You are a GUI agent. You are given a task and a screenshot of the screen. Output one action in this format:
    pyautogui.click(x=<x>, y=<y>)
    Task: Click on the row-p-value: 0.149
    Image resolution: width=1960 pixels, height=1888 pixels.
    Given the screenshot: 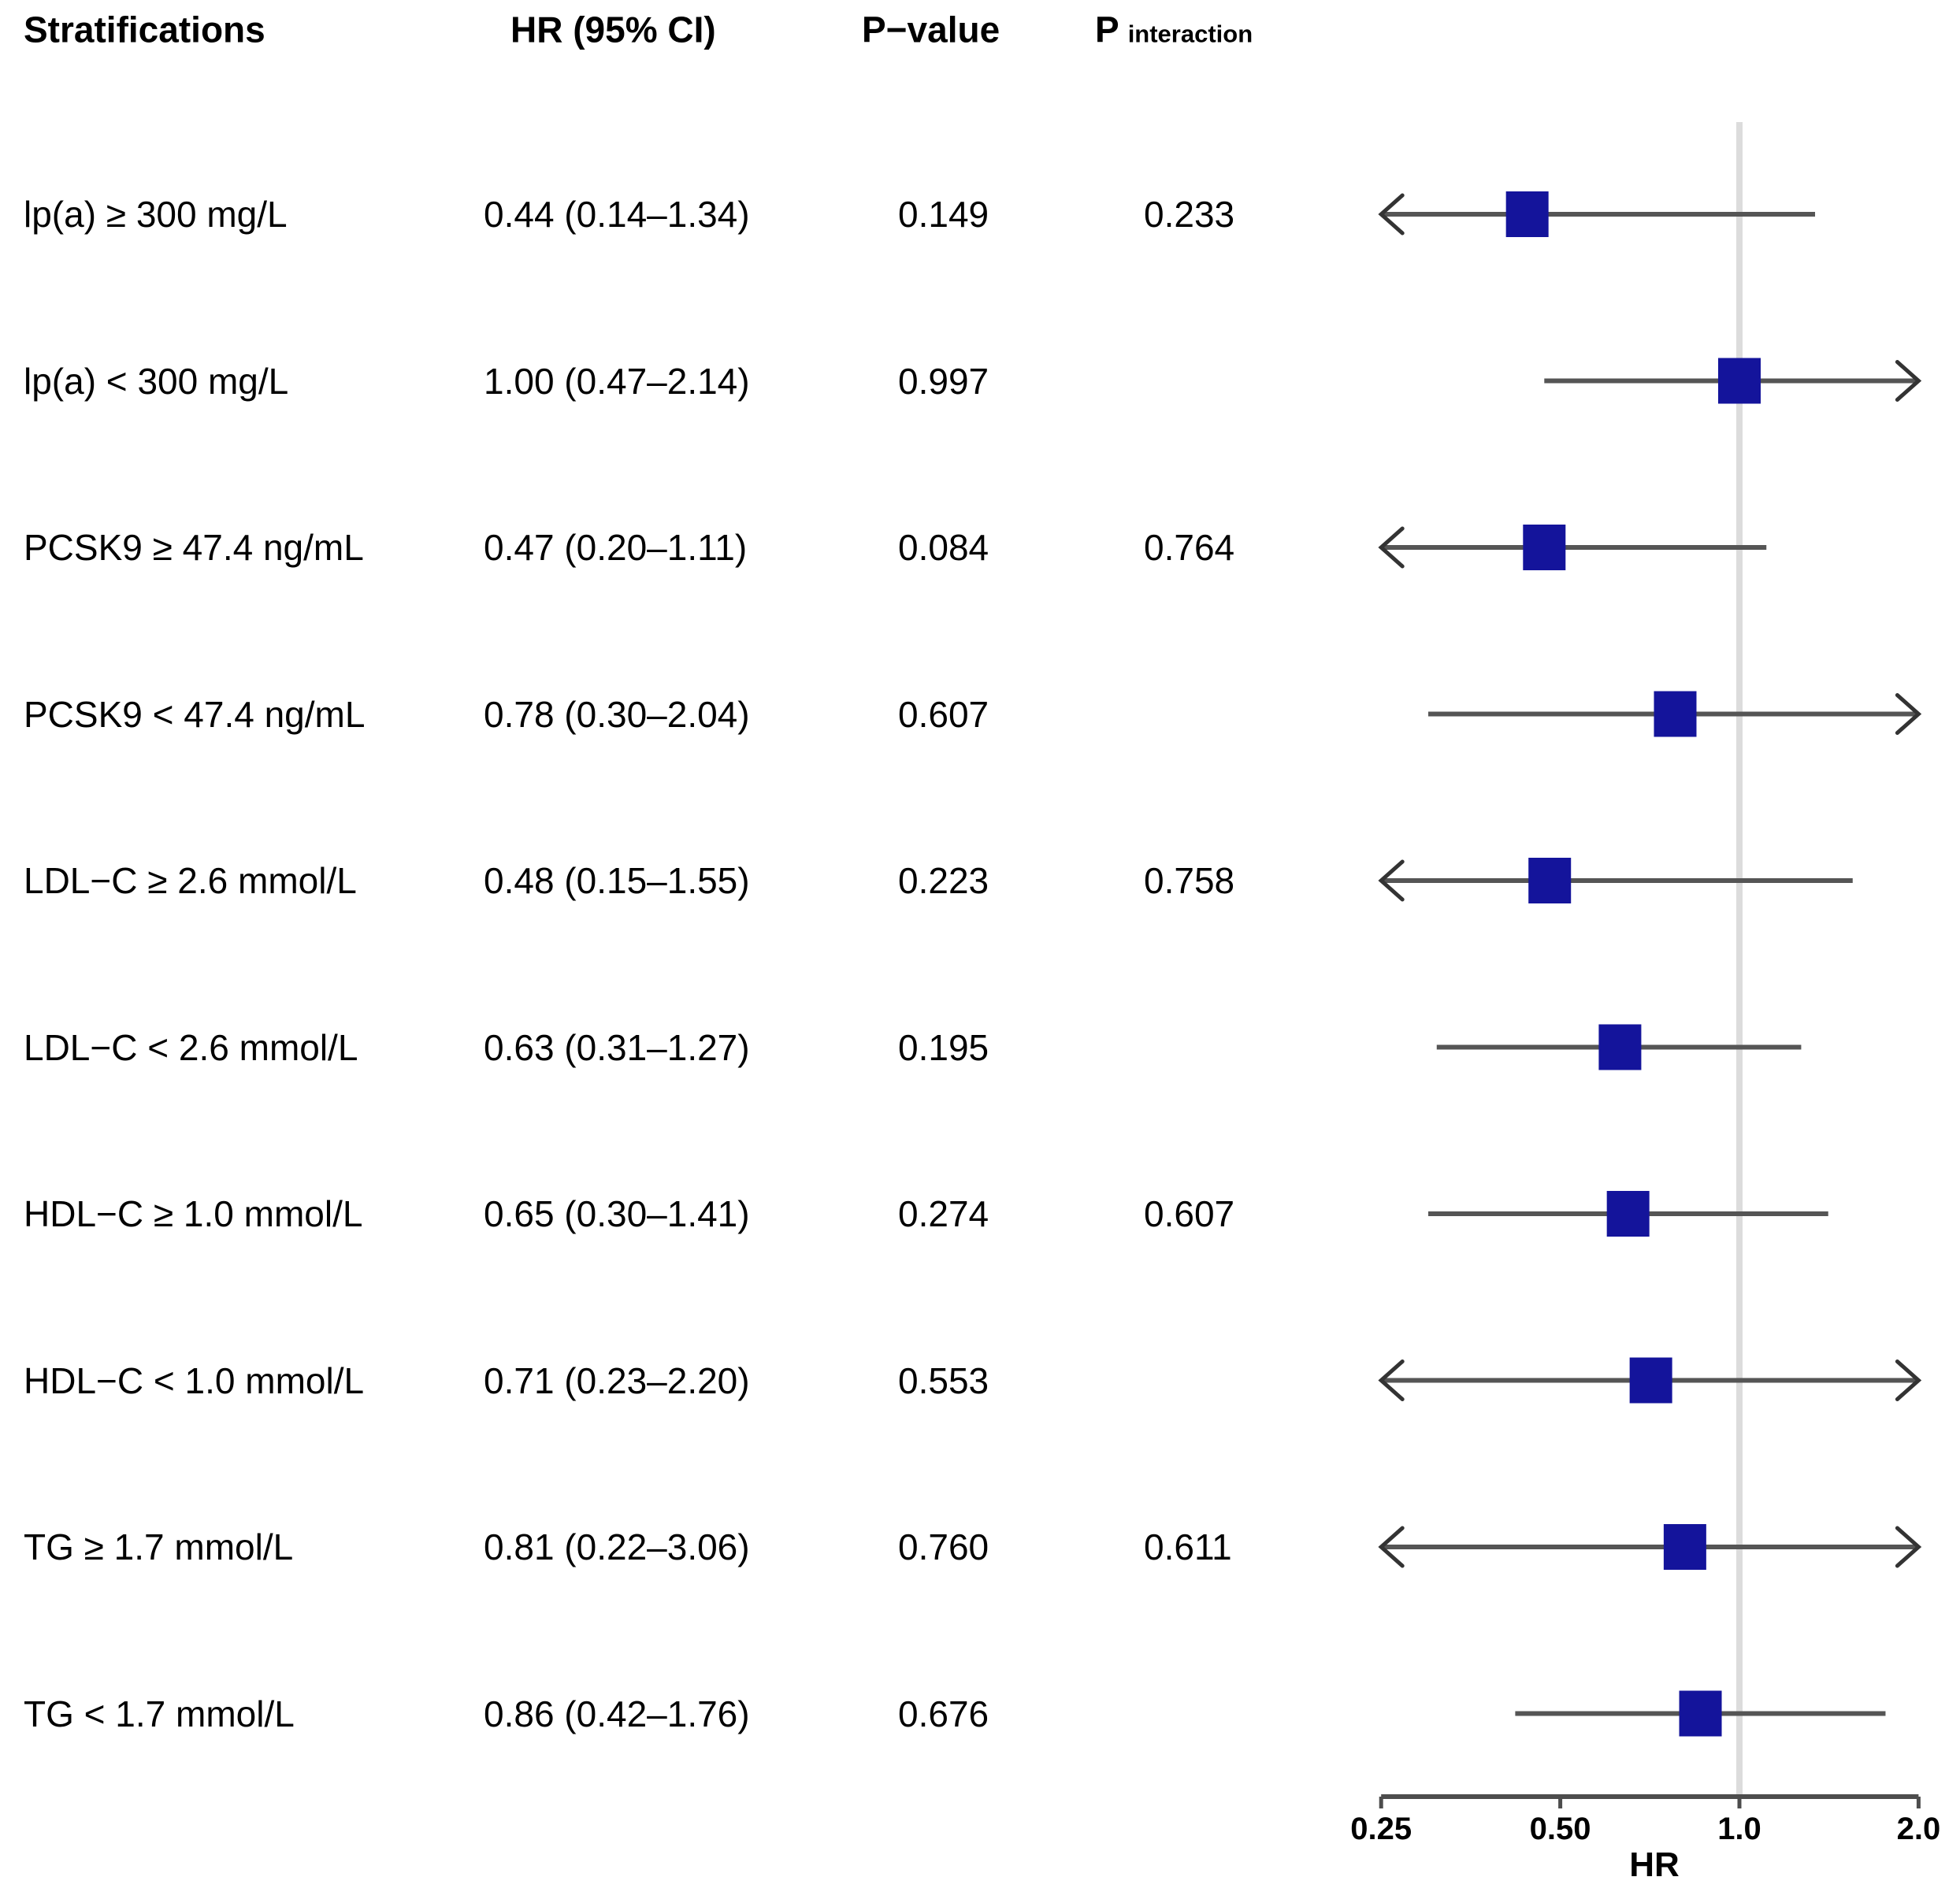 What is the action you would take?
    pyautogui.click(x=943, y=214)
    